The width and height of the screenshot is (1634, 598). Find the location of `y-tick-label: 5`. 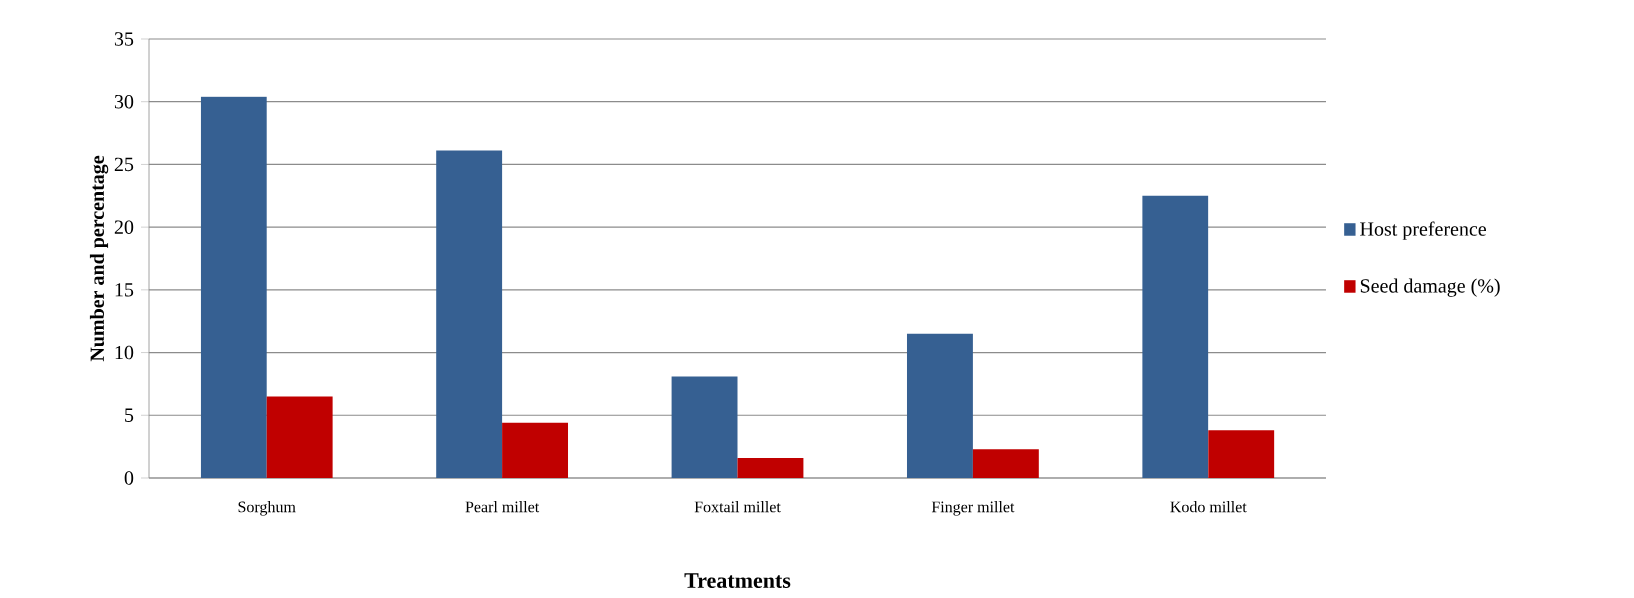

y-tick-label: 5 is located at coordinates (129, 415).